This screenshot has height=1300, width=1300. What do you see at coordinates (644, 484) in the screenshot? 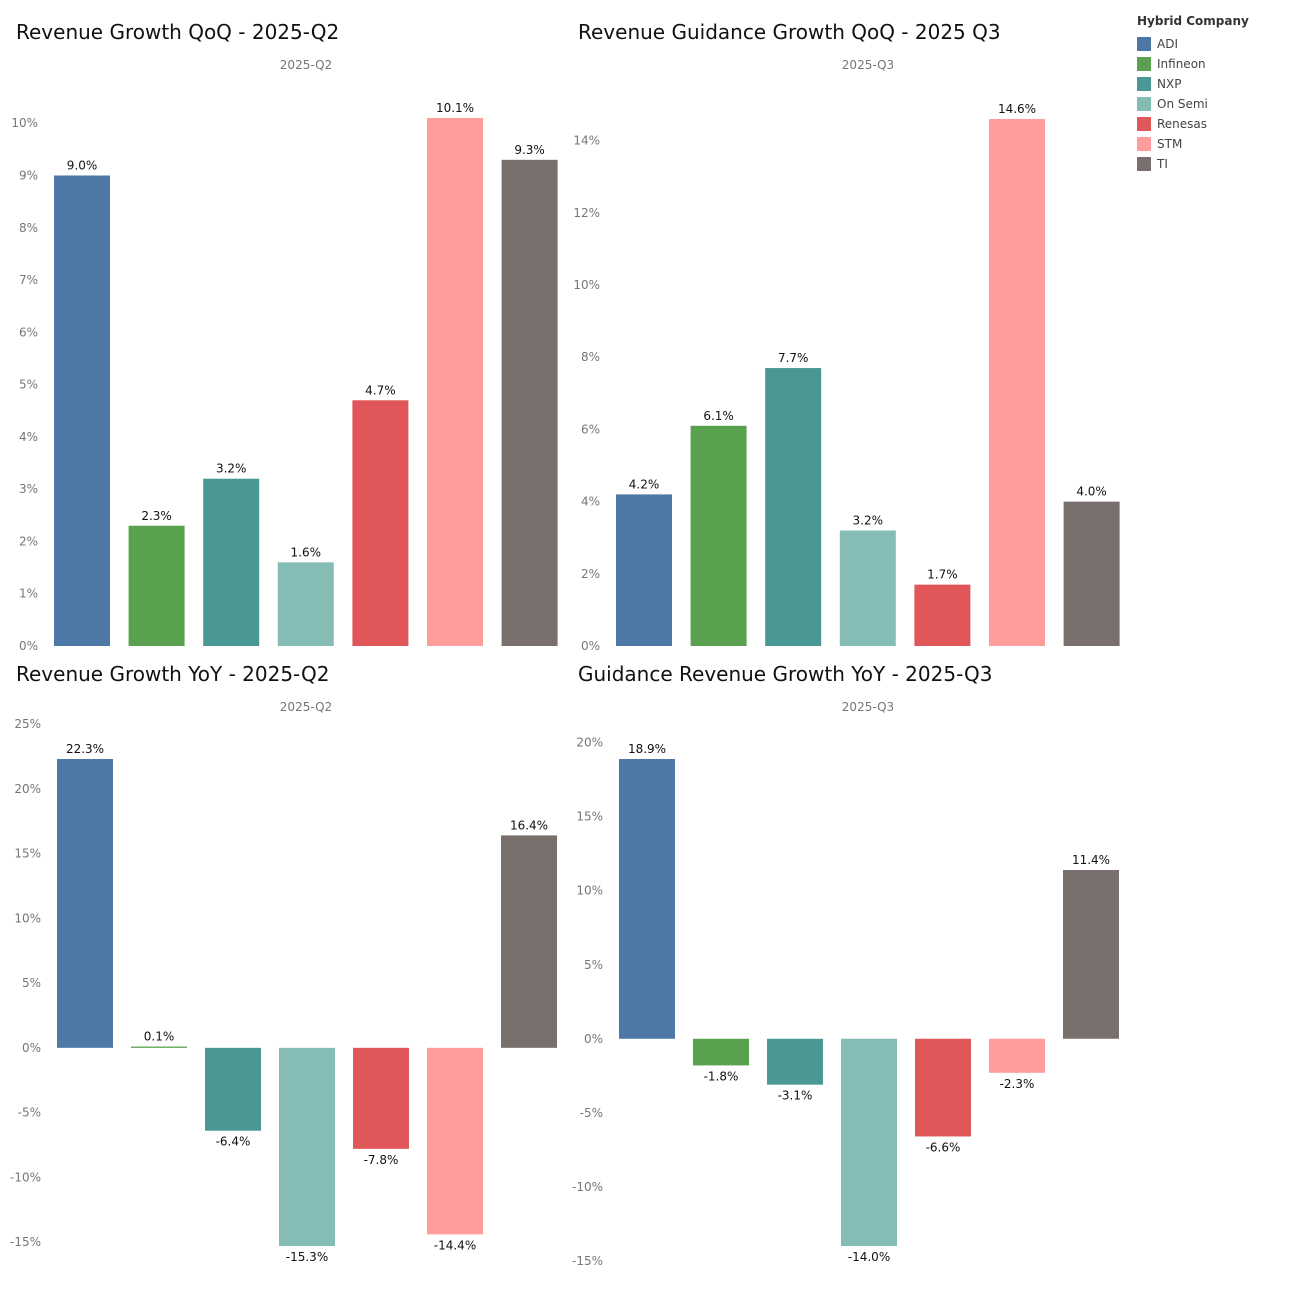
I see `data-label: 4.2%` at bounding box center [644, 484].